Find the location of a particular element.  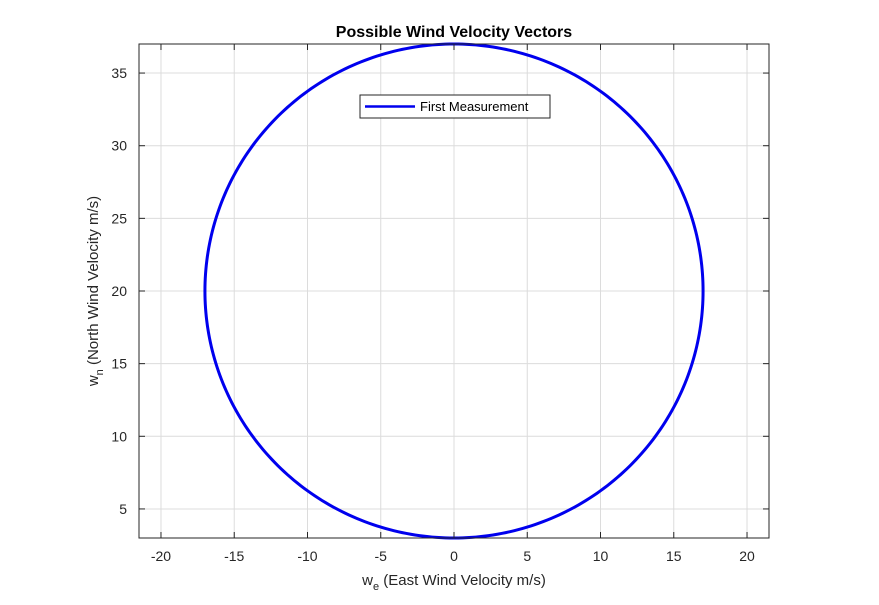

y-tick-label: 30 is located at coordinates (119, 146).